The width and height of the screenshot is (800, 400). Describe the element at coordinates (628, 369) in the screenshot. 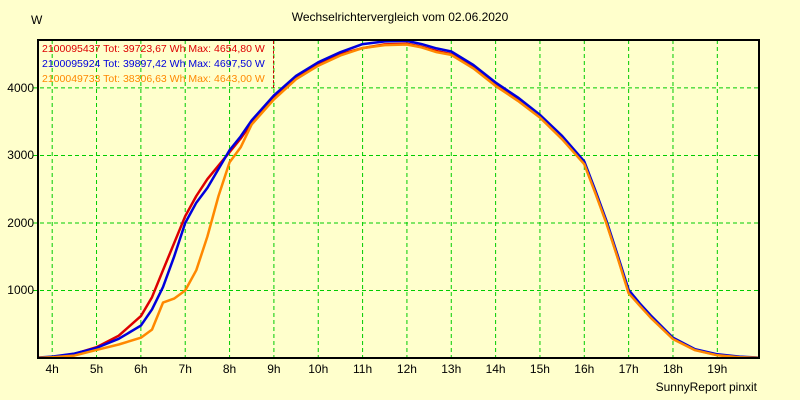

I see `x-tick-label-17h: 17h` at that location.